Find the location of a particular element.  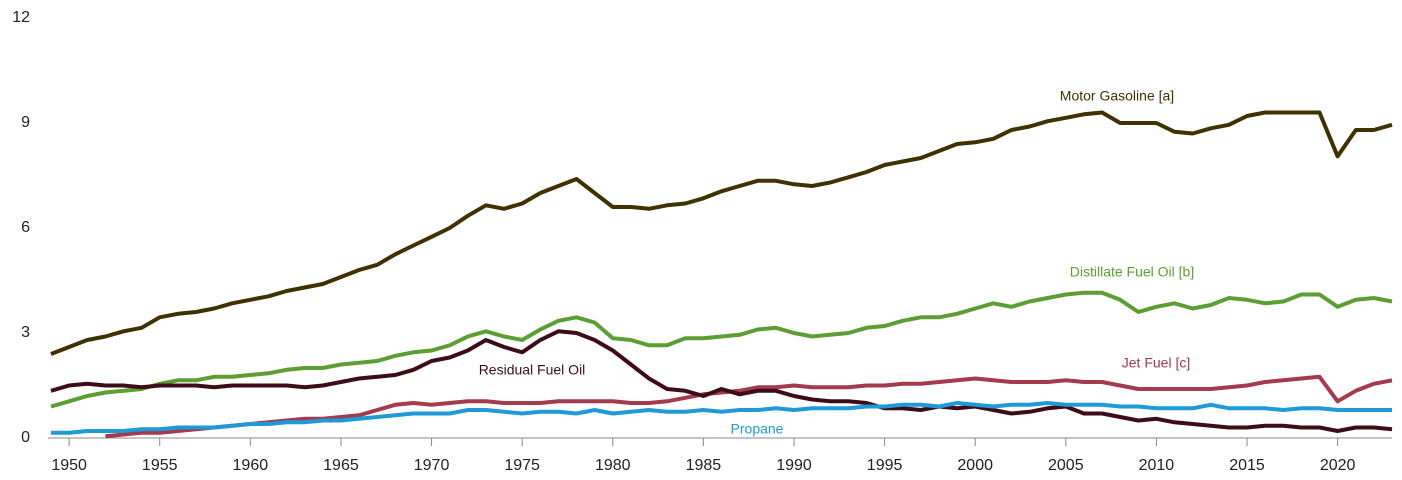

x-tick-label: 1960 is located at coordinates (251, 465).